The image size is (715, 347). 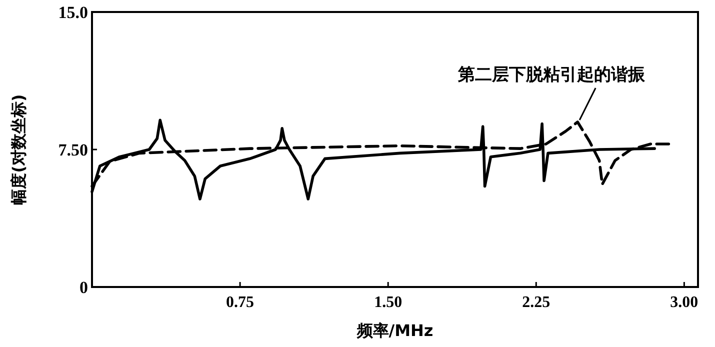 I want to click on x-tick-label: 2.25, so click(x=536, y=302).